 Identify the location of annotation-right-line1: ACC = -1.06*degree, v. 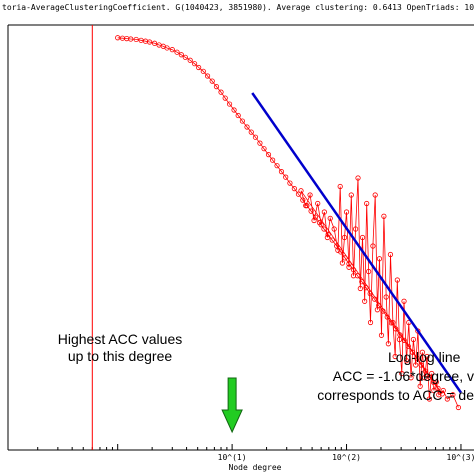
(403, 376).